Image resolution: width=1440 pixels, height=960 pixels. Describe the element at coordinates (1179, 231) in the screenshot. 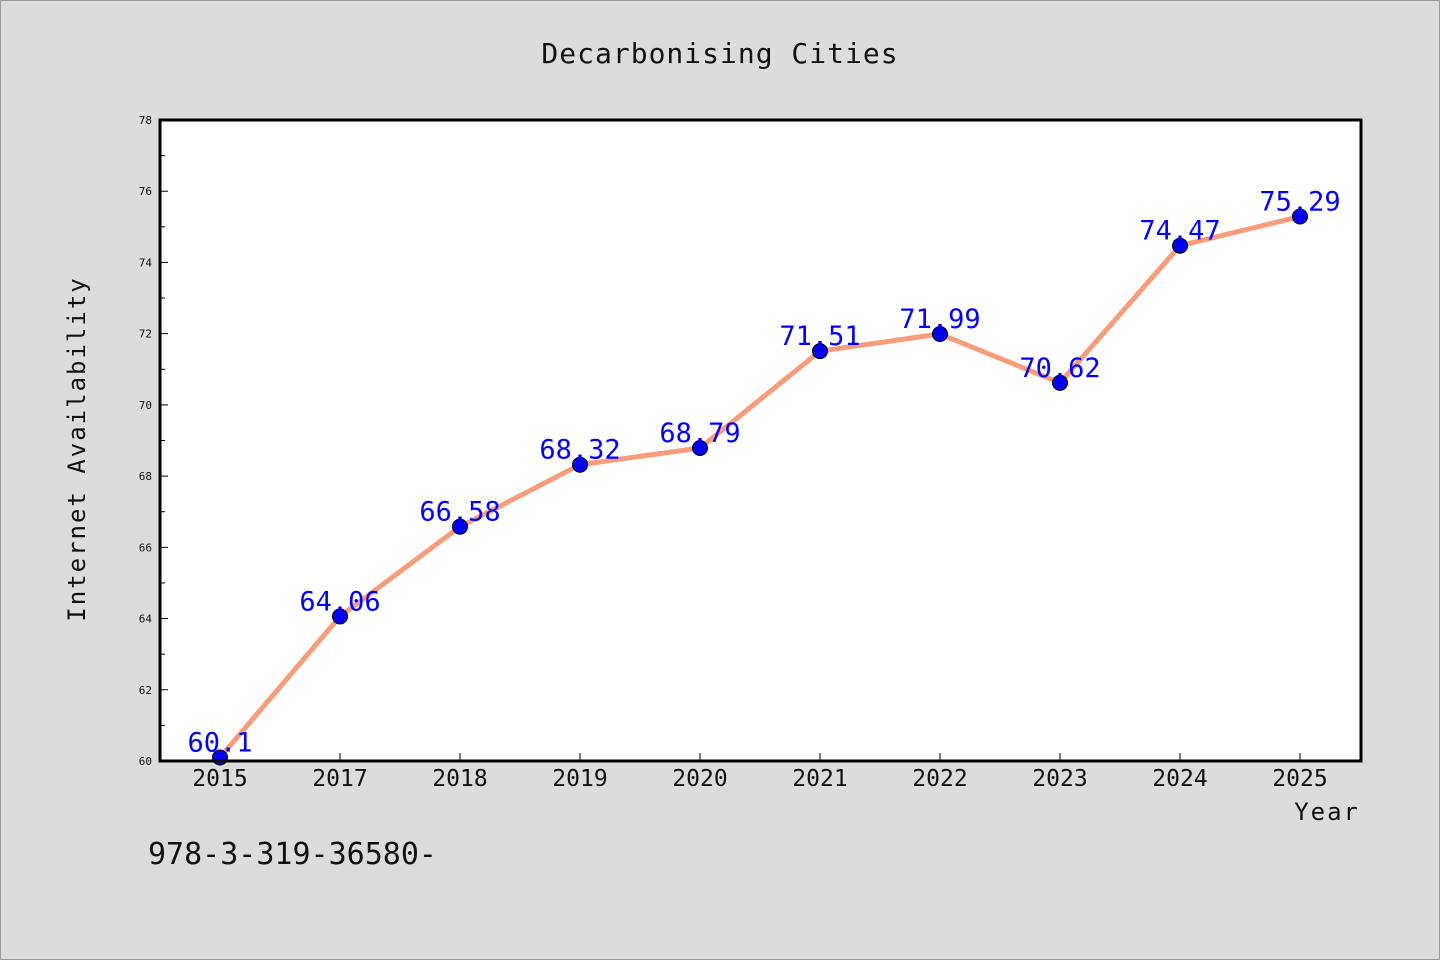

I see `data-label: 74.47` at that location.